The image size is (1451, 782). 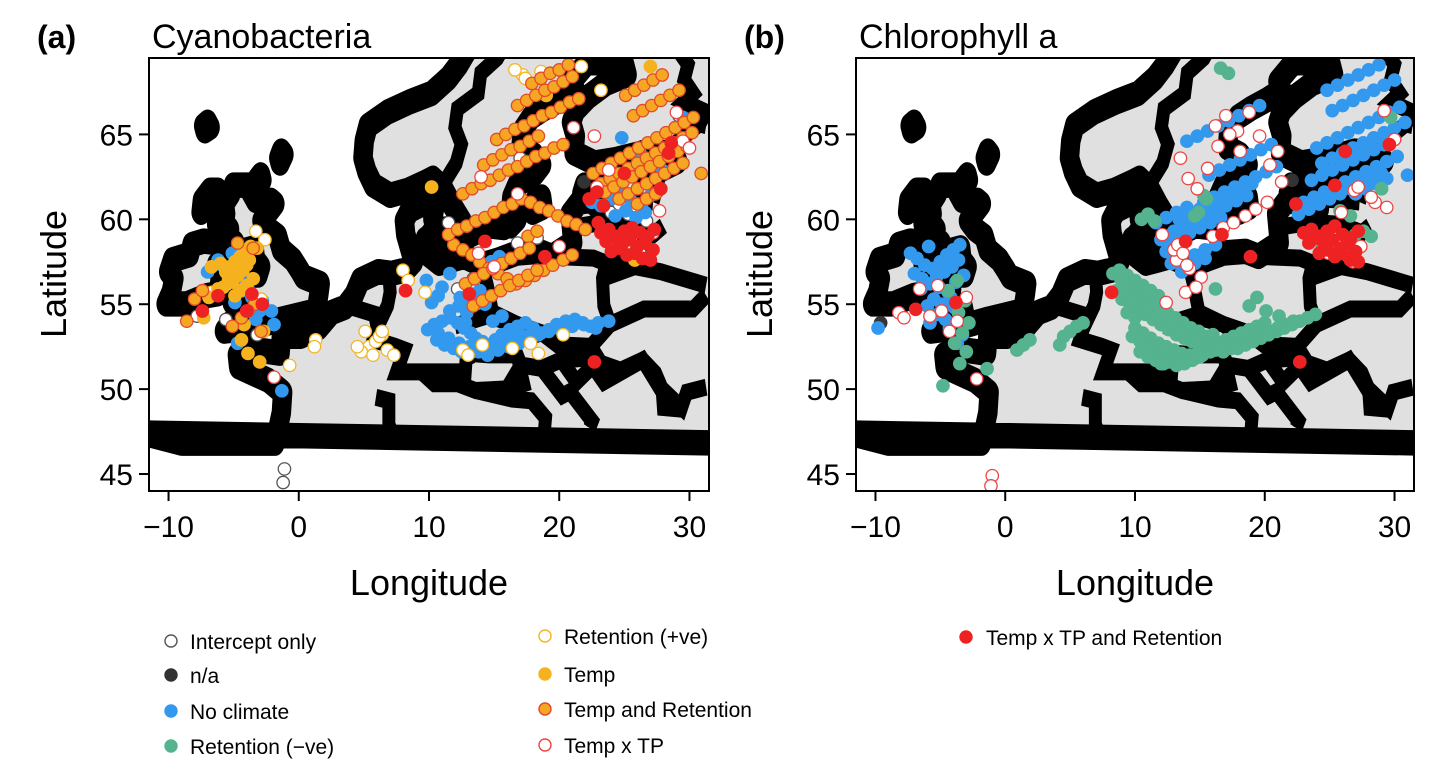 I want to click on legend-label-na: n/a, so click(x=205, y=676).